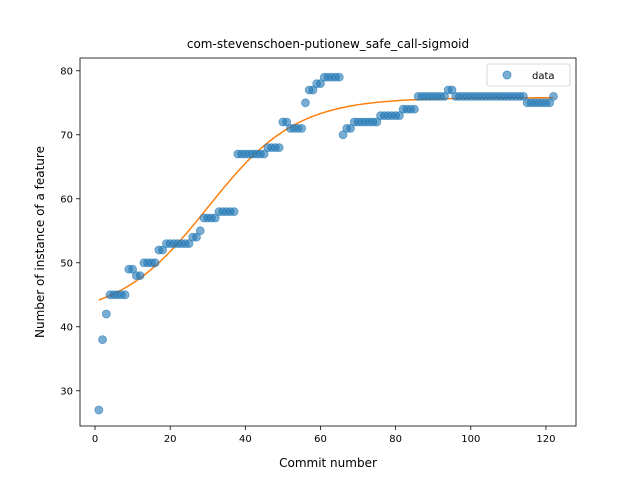 The height and width of the screenshot is (480, 640). I want to click on legend: data, so click(528, 75).